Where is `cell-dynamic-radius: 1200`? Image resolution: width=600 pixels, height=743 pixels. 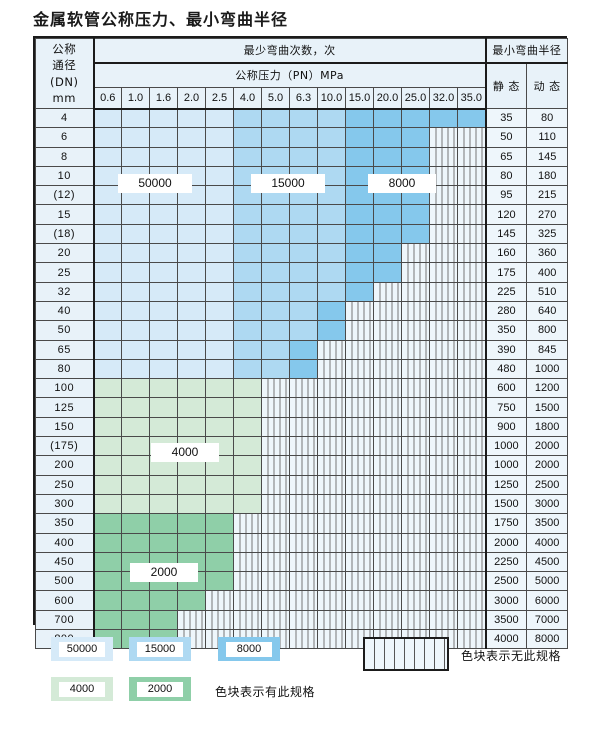
cell-dynamic-radius: 1200 is located at coordinates (547, 388).